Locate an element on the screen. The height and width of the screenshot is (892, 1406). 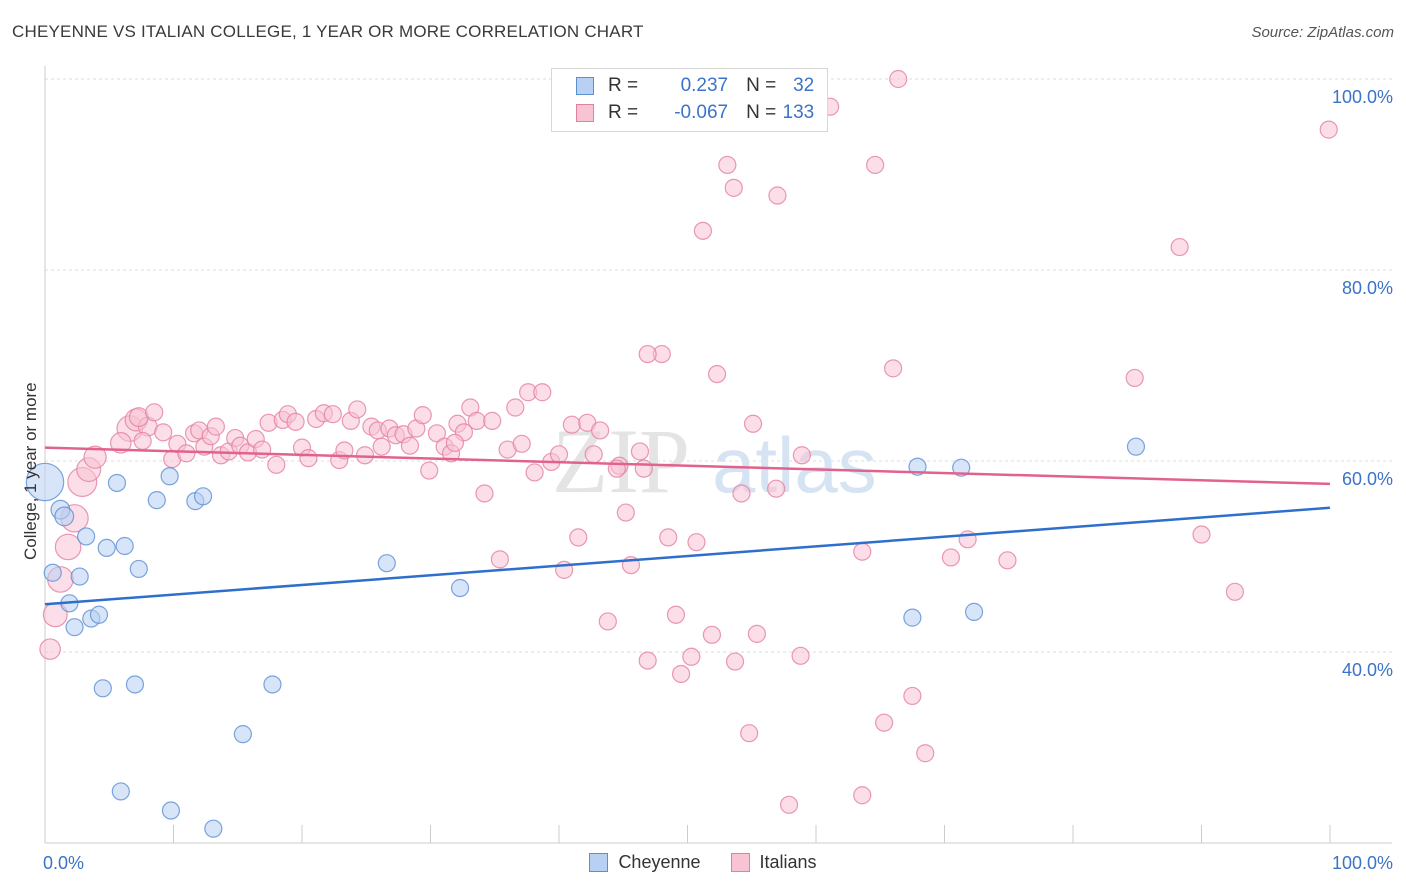
stats-row-cheyenne: R = 0.237 N = 32 is located at coordinates (683, 86).